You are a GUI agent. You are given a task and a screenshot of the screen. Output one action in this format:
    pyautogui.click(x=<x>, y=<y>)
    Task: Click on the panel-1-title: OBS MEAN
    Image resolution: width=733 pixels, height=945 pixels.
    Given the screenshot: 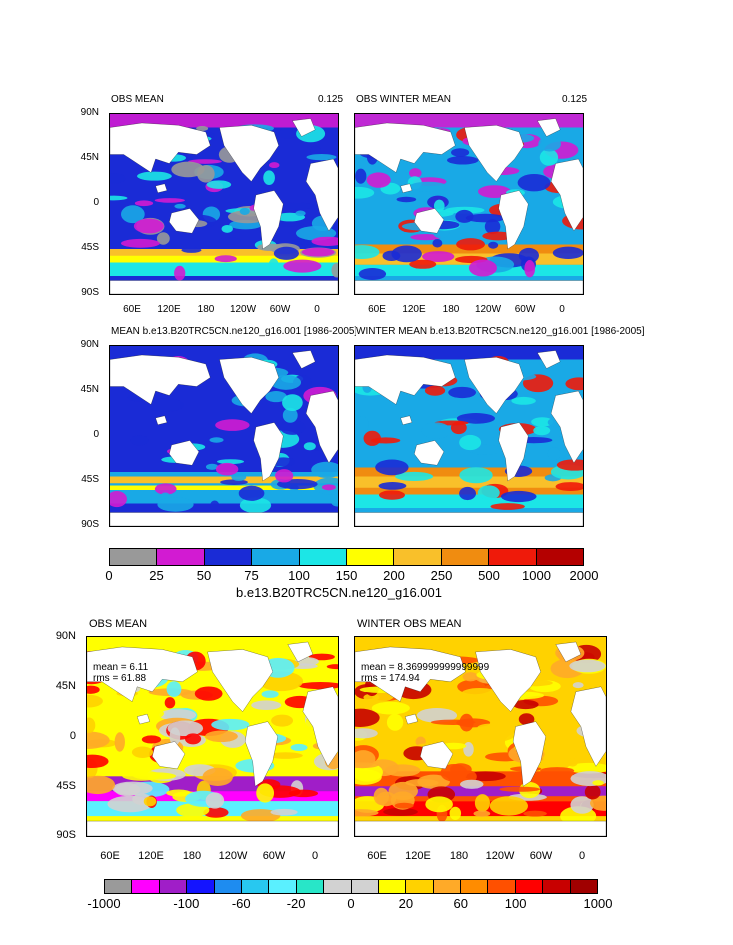 What is the action you would take?
    pyautogui.click(x=137, y=99)
    